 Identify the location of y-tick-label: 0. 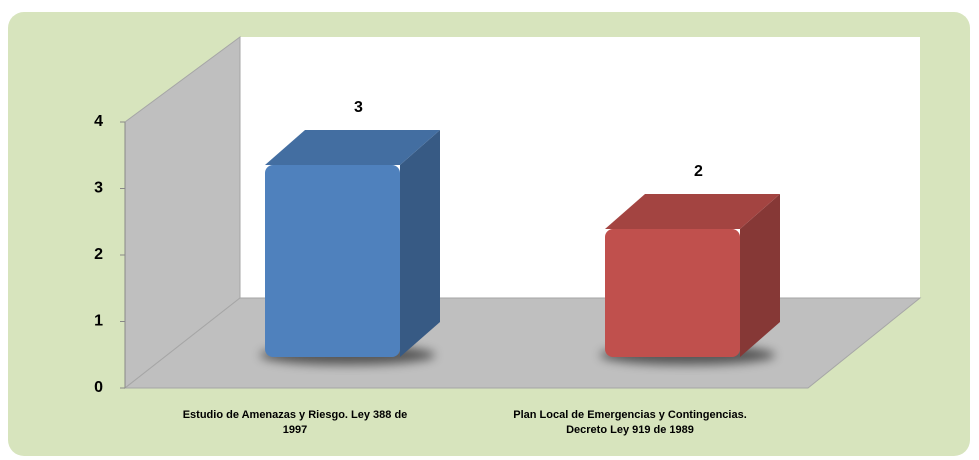
(98, 387).